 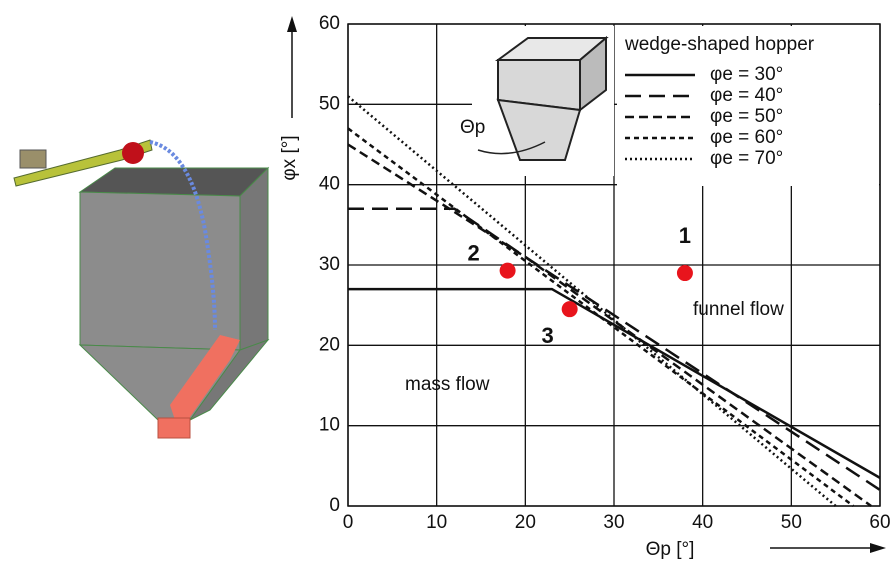 I want to click on x-tick-label: 20, so click(x=525, y=522).